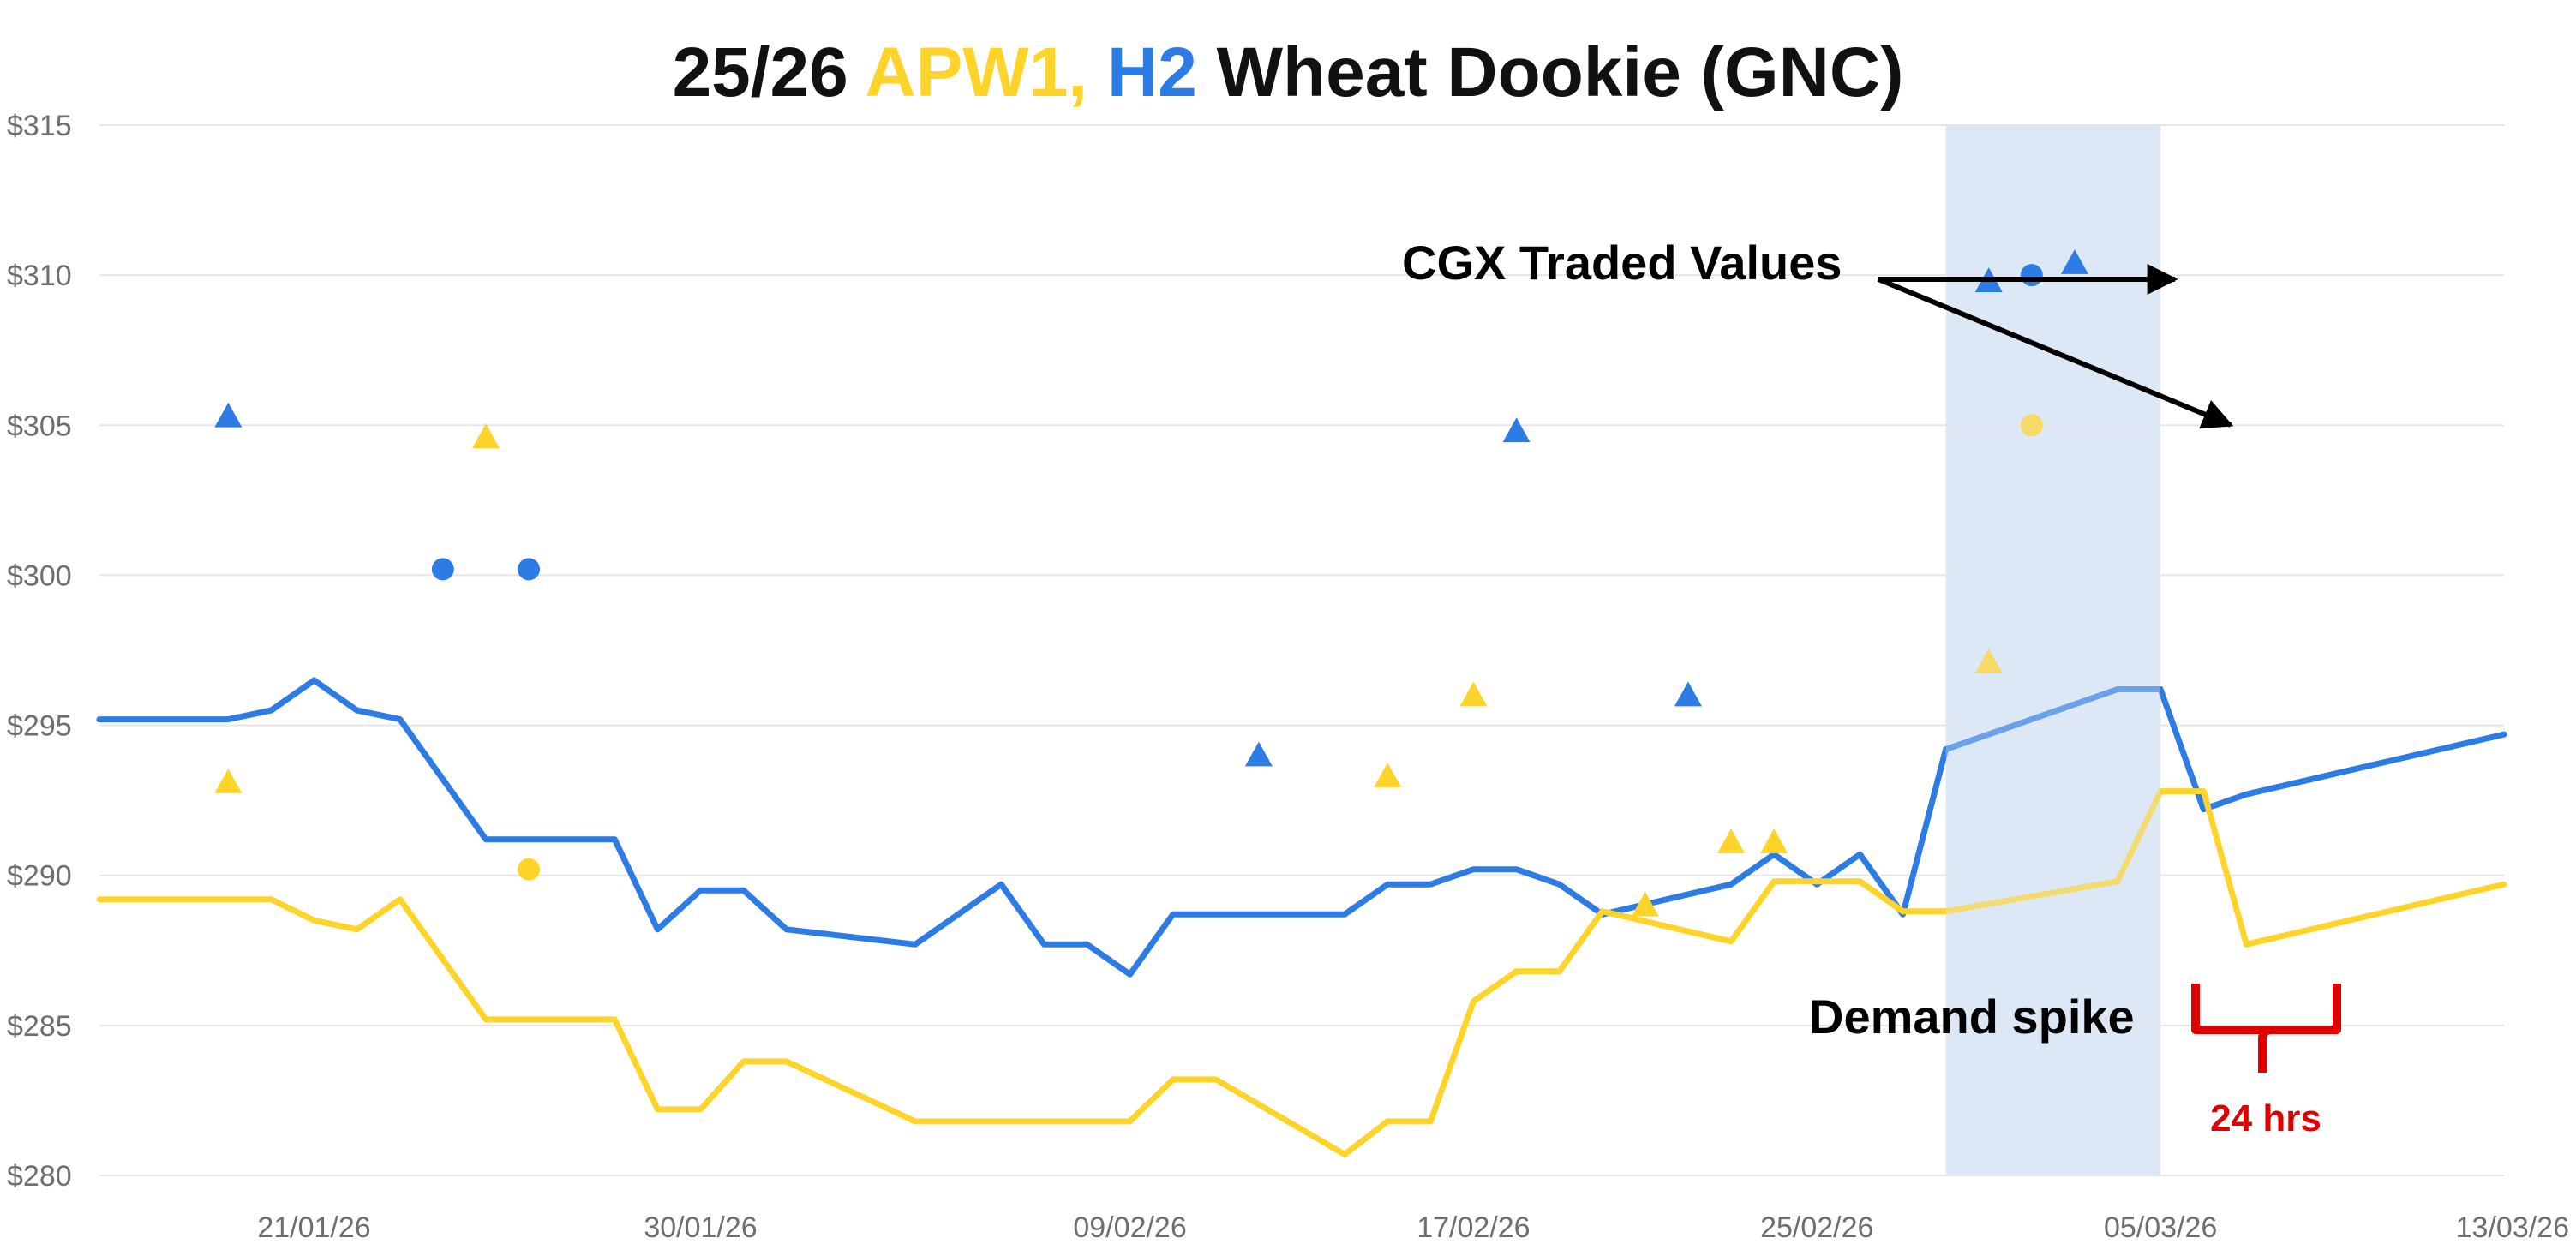 The height and width of the screenshot is (1256, 2576). What do you see at coordinates (39, 651) in the screenshot?
I see `y-axis: $280 $285 $290 $295 $300 $305 $310 $315` at bounding box center [39, 651].